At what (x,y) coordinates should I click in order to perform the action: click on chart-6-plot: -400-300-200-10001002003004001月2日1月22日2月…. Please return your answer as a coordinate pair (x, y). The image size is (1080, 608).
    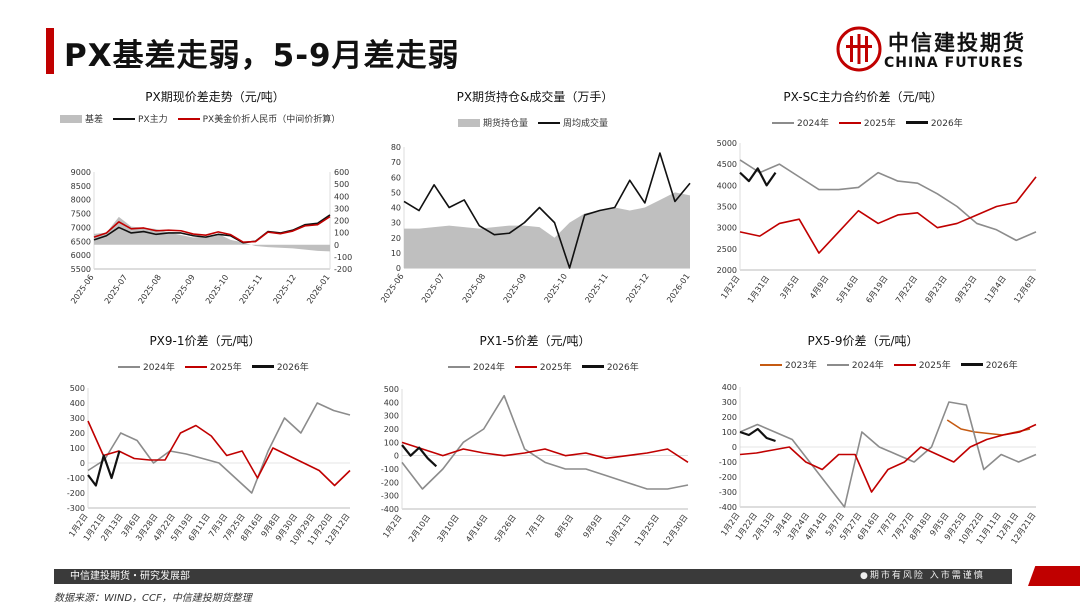
    Looking at the image, I should click on (878, 464).